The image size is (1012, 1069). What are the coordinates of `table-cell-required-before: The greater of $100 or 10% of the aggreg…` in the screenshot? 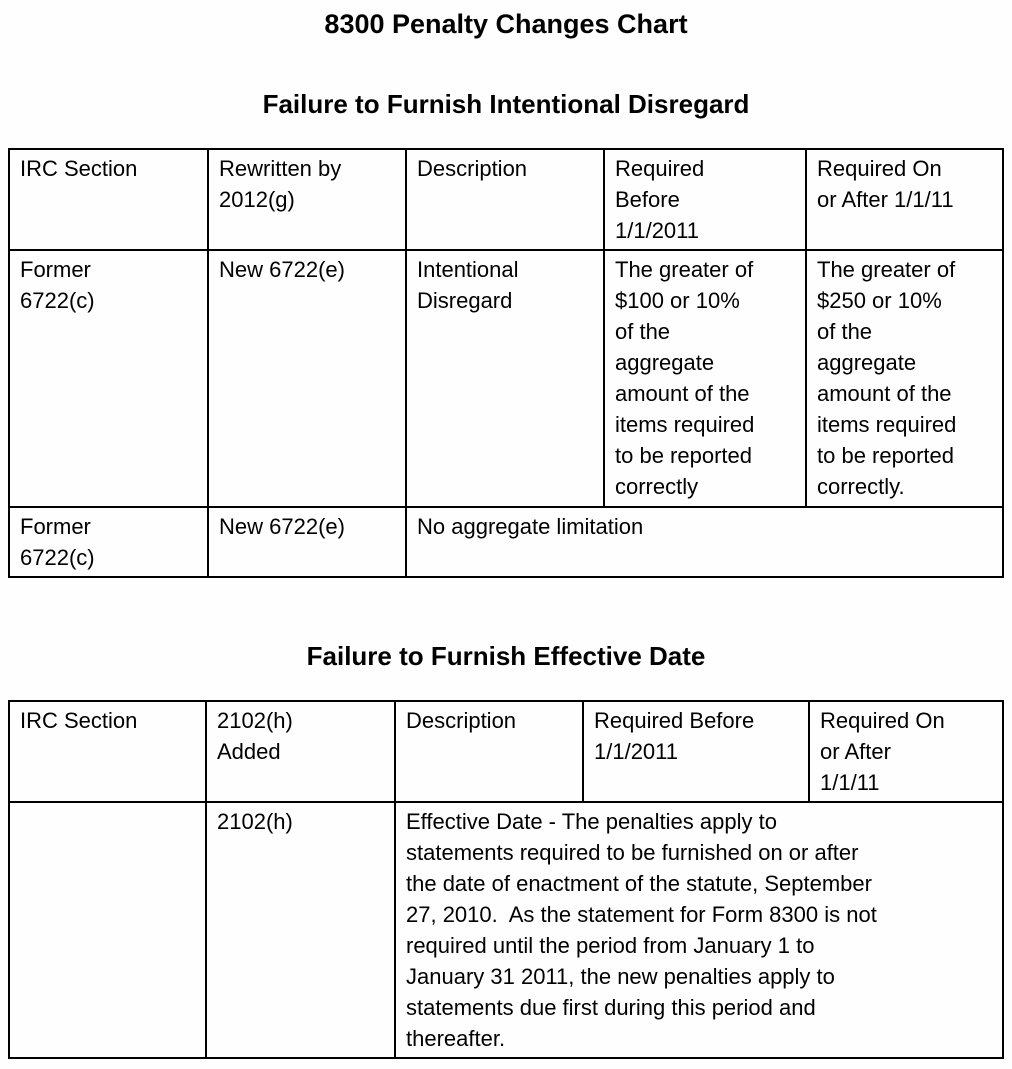 It's located at (705, 378).